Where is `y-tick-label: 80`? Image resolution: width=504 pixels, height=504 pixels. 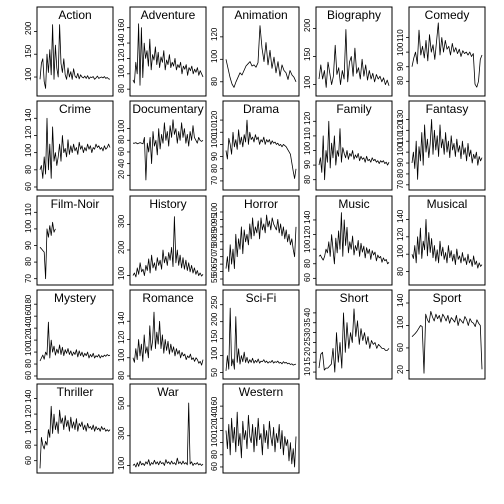 y-tick-label: 80 is located at coordinates (215, 454).